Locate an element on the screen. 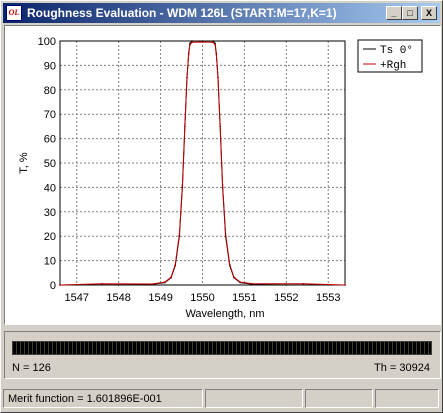 The image size is (443, 413). y-tick-labels: 0 10 20 30 40 50 60 70 80 90 100 is located at coordinates (47, 164).